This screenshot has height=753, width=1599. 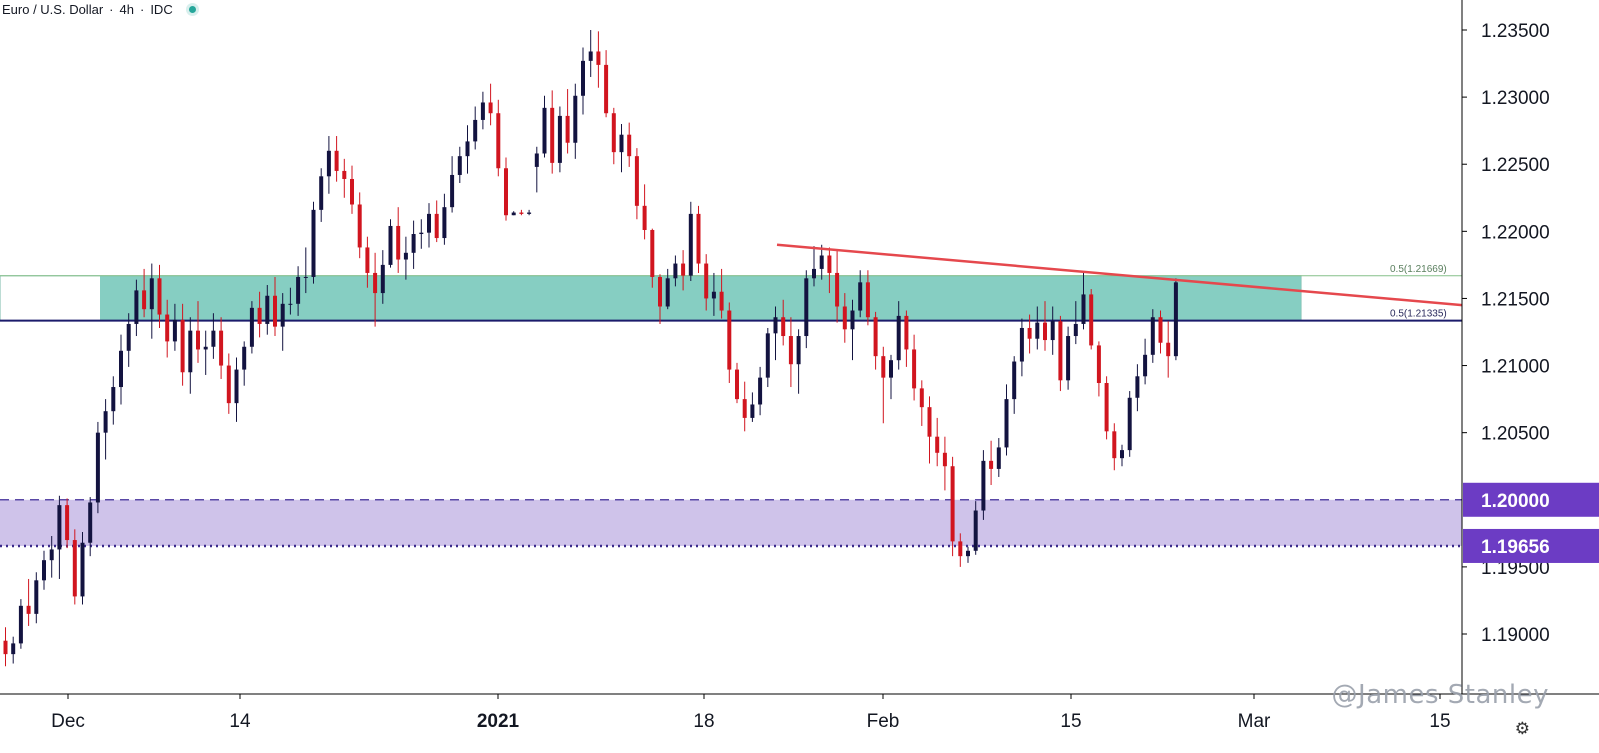 I want to click on support-zone, so click(x=731, y=522).